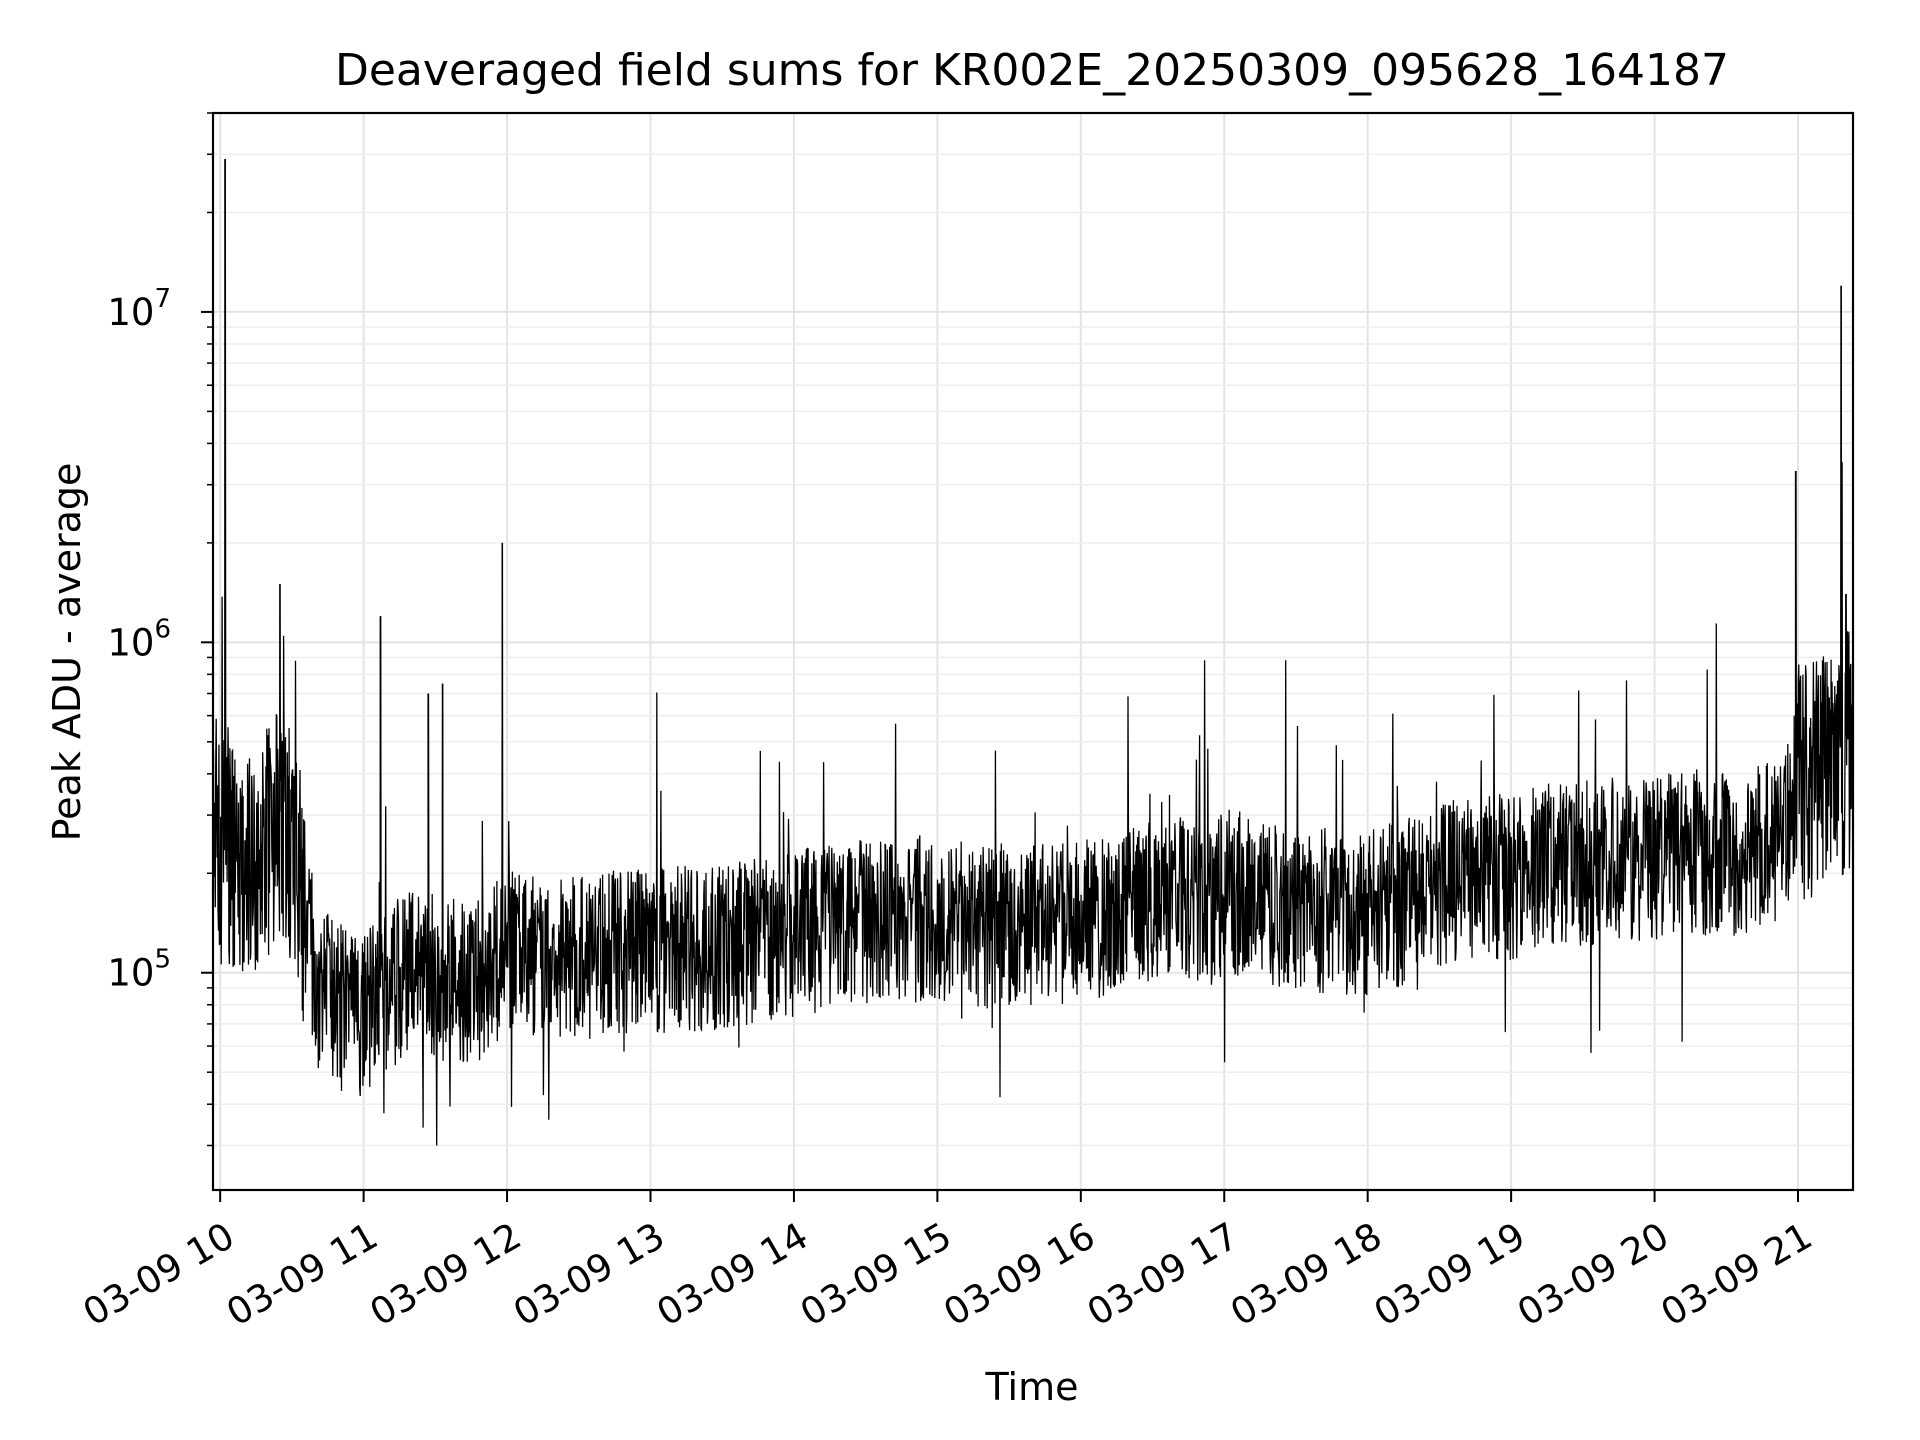 The height and width of the screenshot is (1440, 1920). What do you see at coordinates (67, 652) in the screenshot?
I see `y-axis-label: Peak ADU - average` at bounding box center [67, 652].